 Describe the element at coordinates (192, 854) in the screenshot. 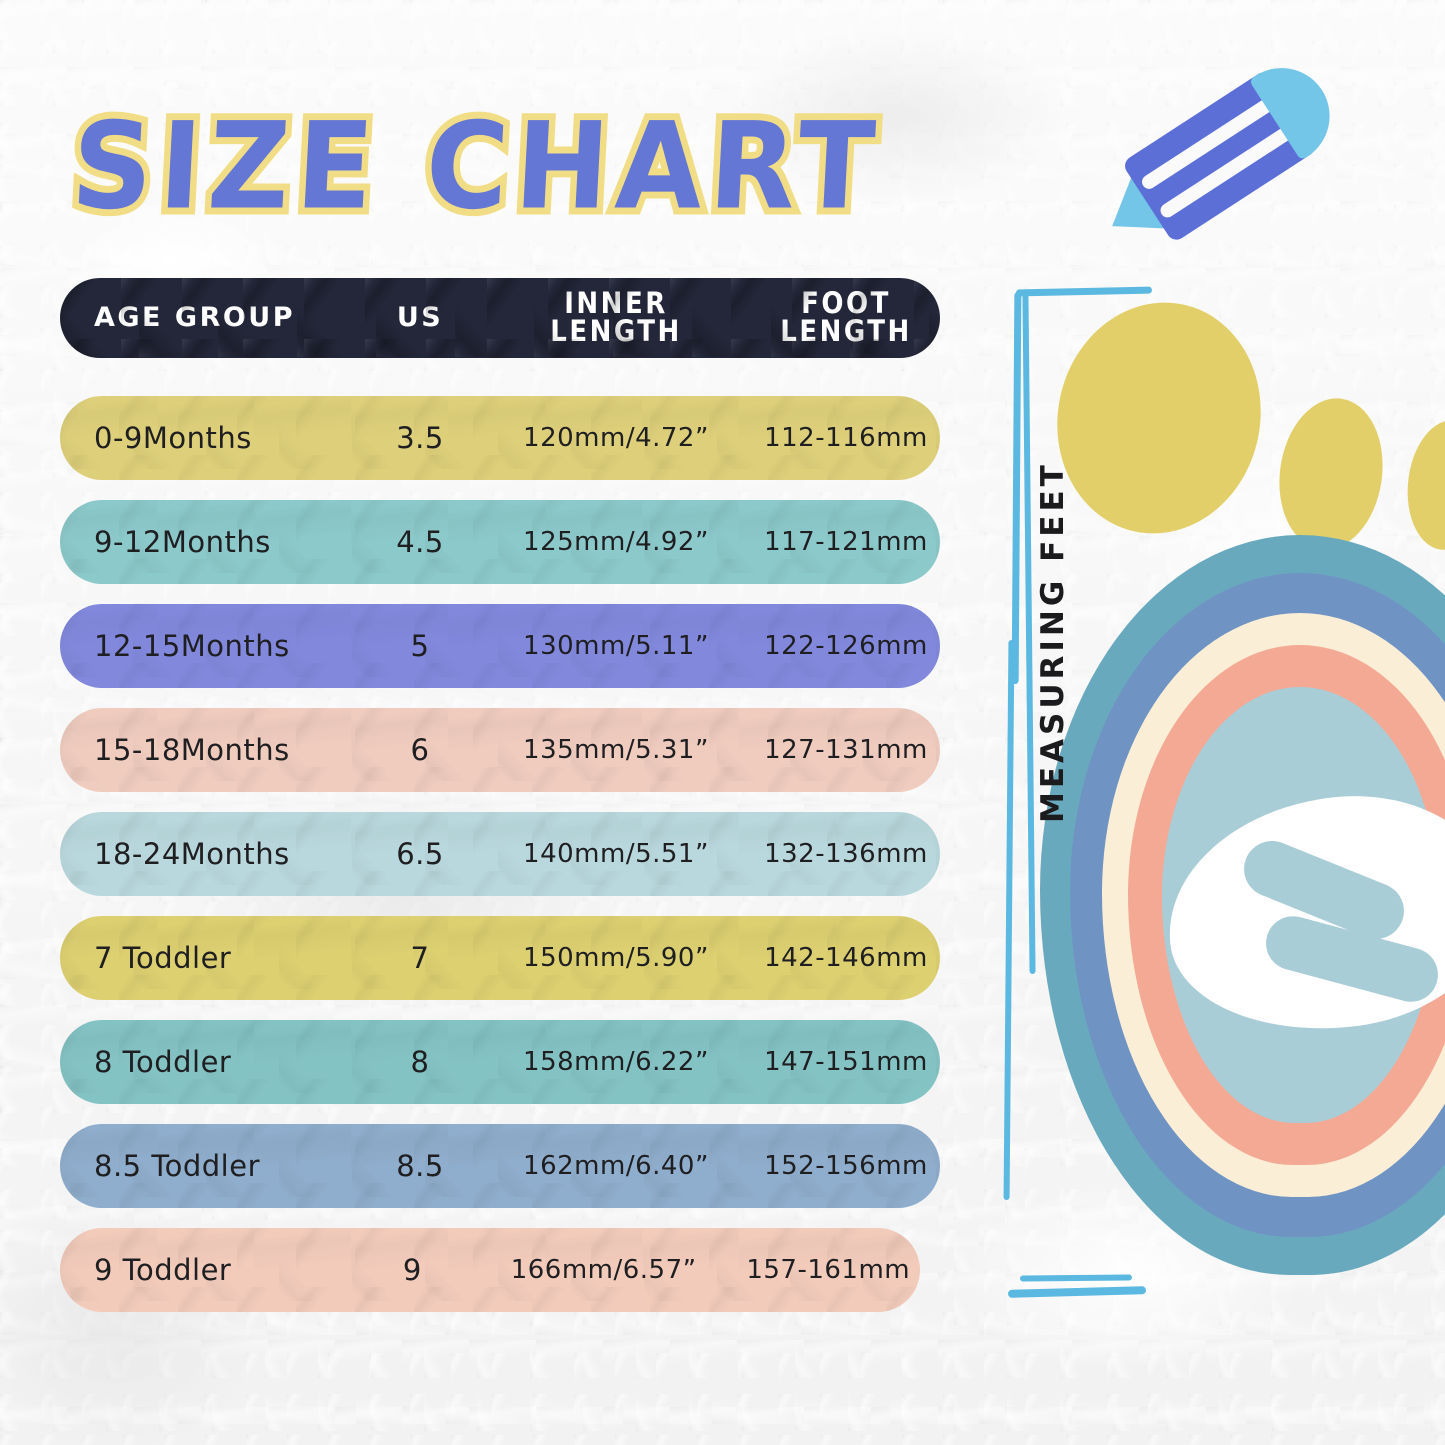

I see `cell-age-group: 18-24Months` at that location.